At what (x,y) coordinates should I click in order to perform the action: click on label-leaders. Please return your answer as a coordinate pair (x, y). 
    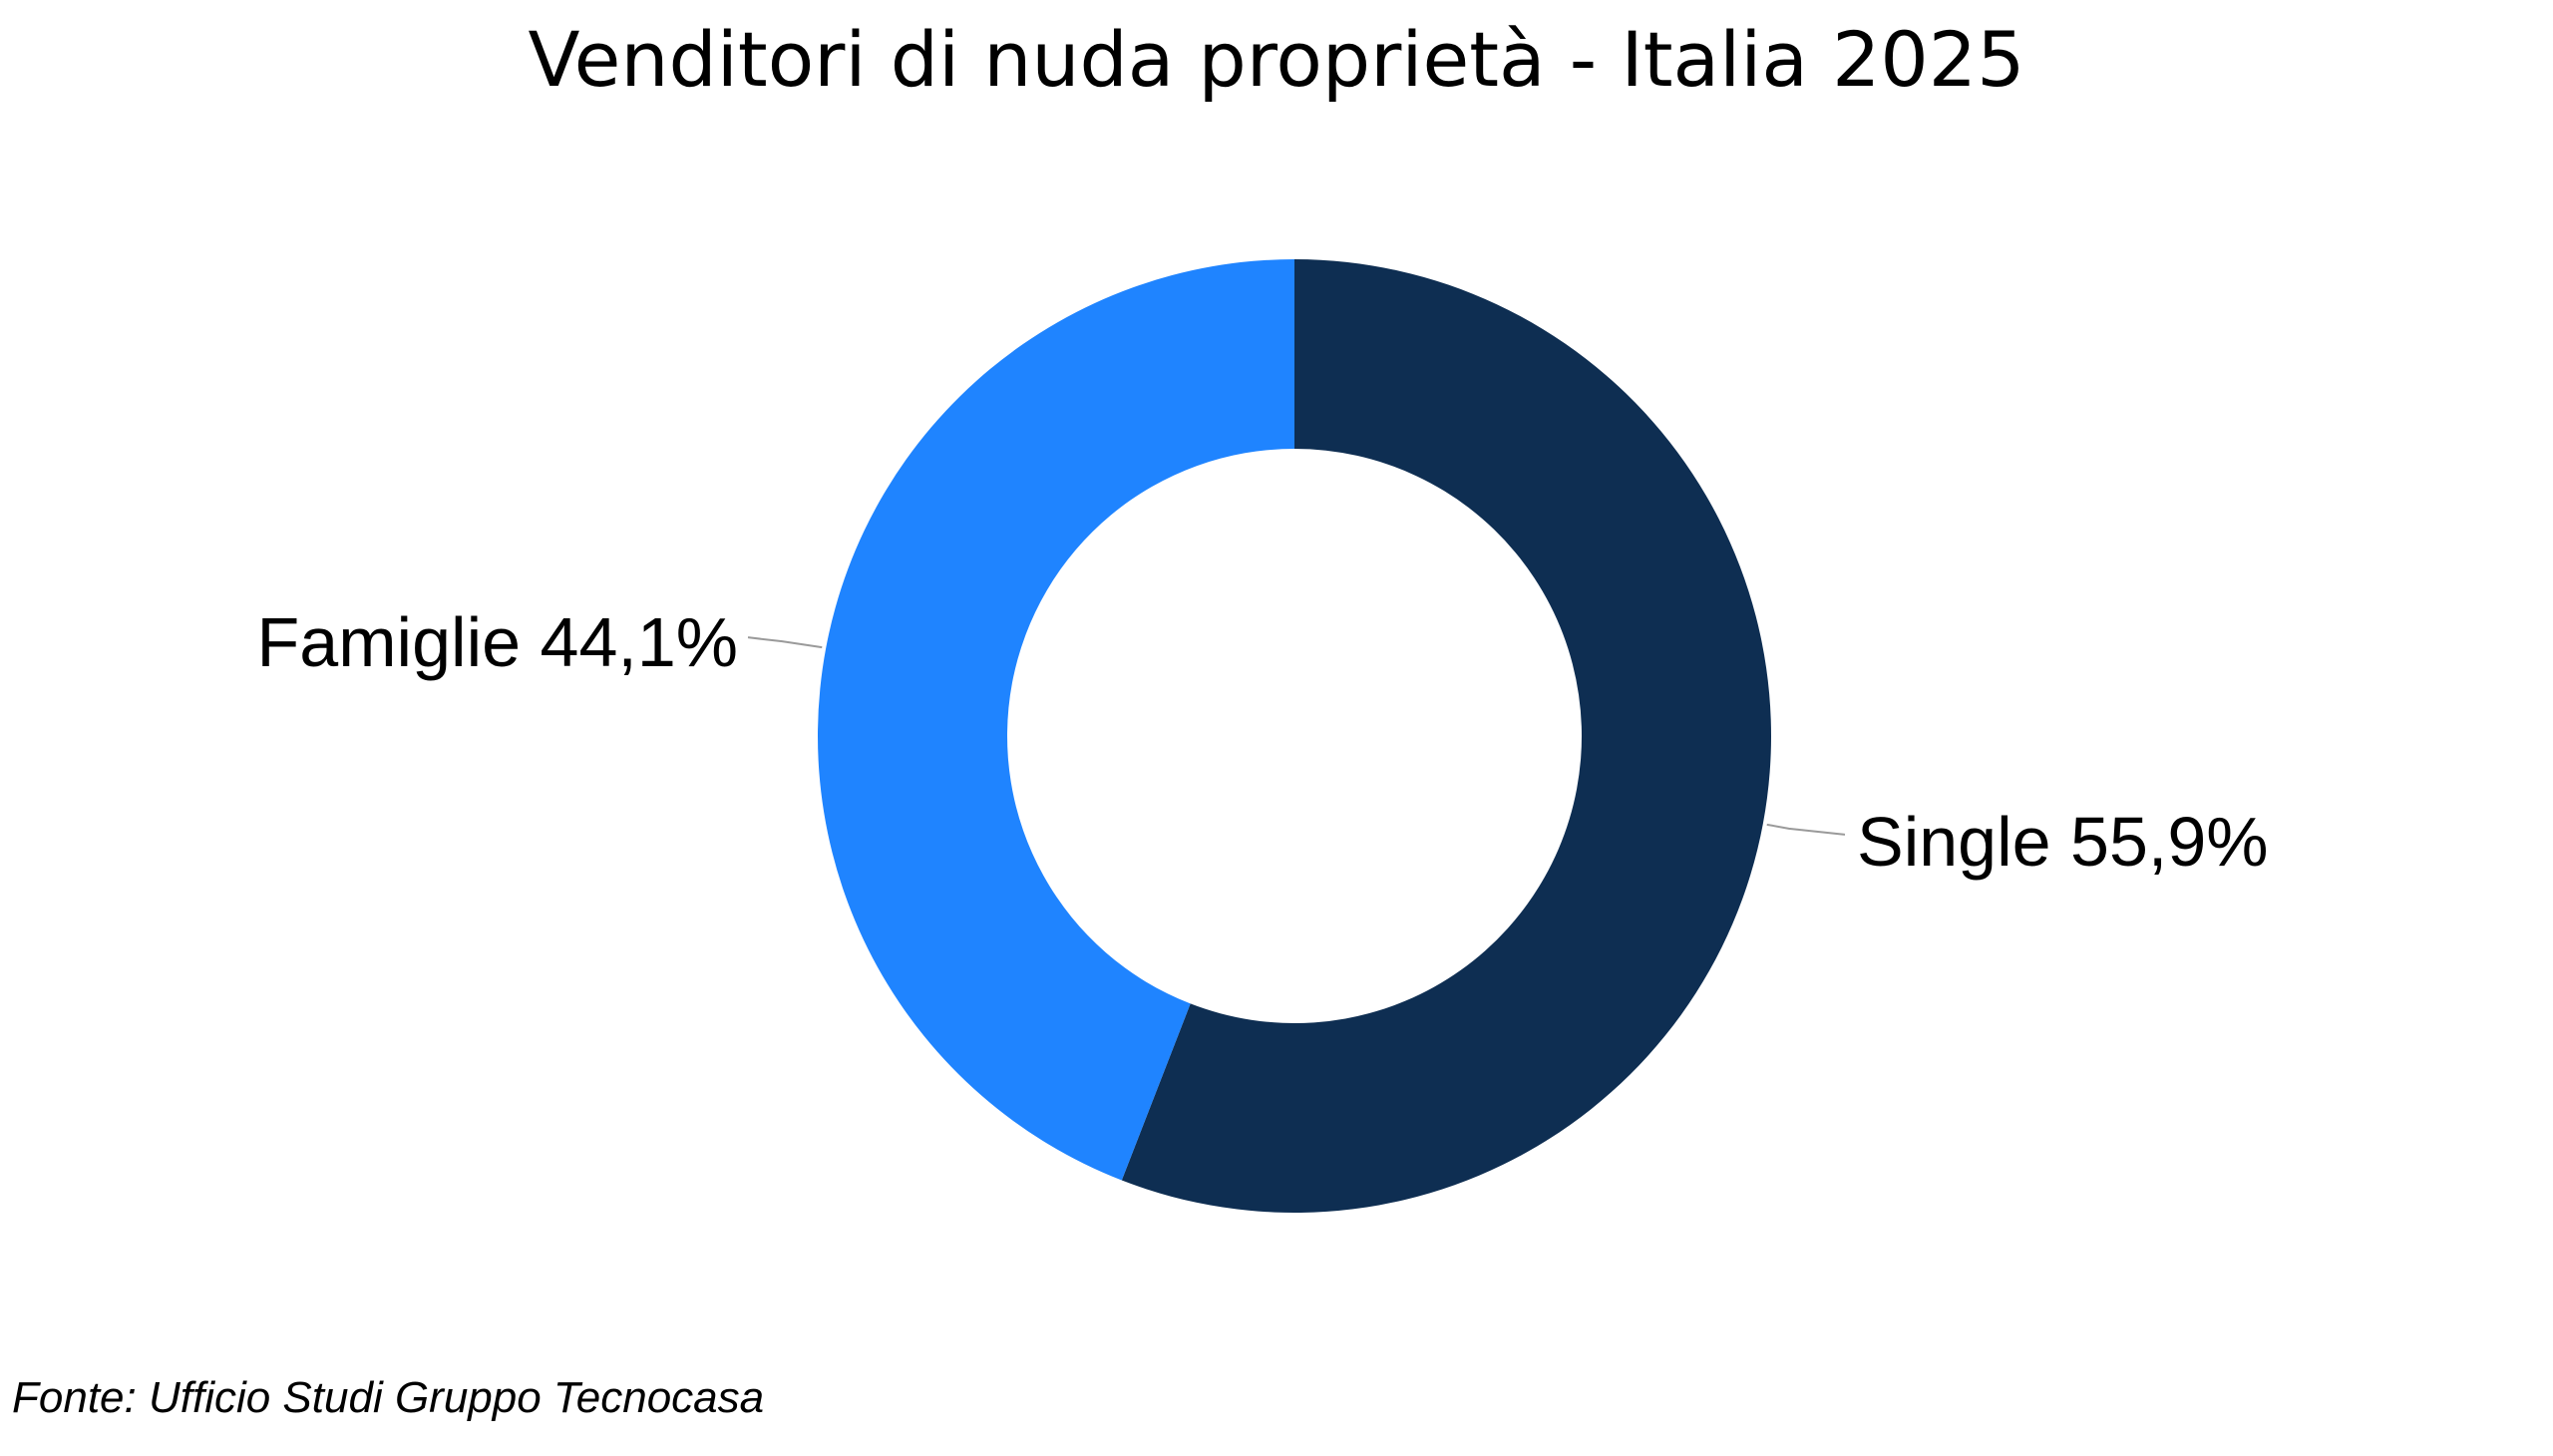
    Looking at the image, I should click on (1296, 736).